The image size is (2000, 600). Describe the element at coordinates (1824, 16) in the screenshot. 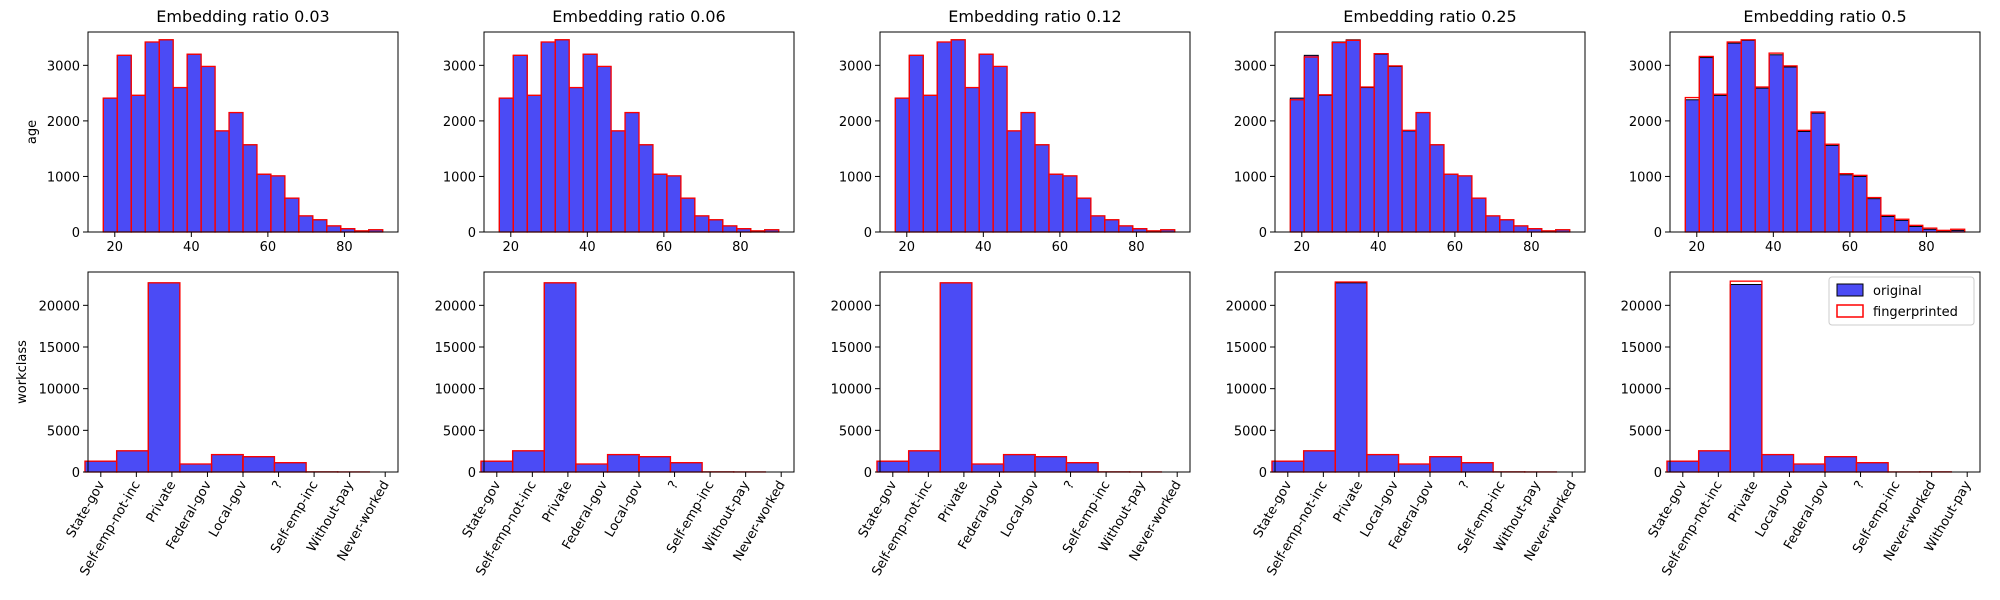

I see `panel-title: Embedding ratio 0.5` at that location.